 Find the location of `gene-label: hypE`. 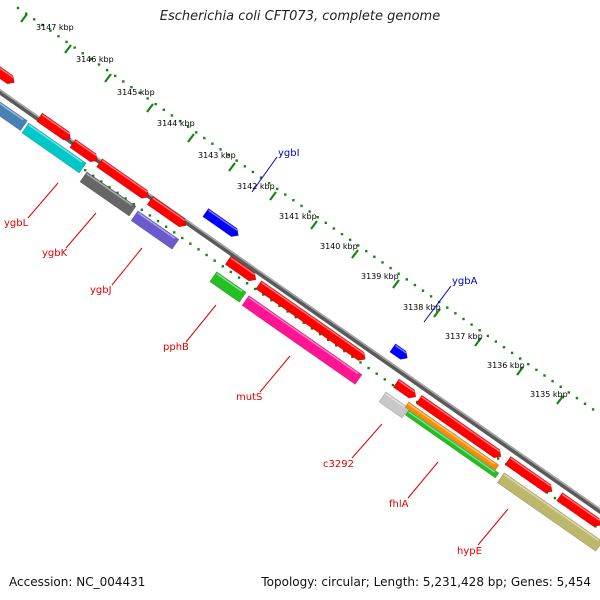

gene-label: hypE is located at coordinates (469, 551).